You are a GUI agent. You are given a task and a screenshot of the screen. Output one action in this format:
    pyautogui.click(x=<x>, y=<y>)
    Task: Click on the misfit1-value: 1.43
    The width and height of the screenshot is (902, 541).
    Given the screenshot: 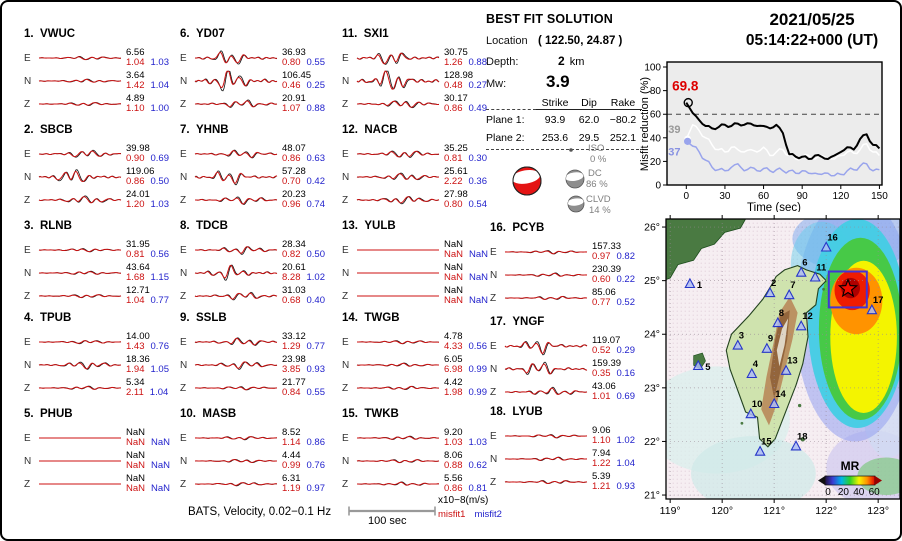 What is the action you would take?
    pyautogui.click(x=135, y=346)
    